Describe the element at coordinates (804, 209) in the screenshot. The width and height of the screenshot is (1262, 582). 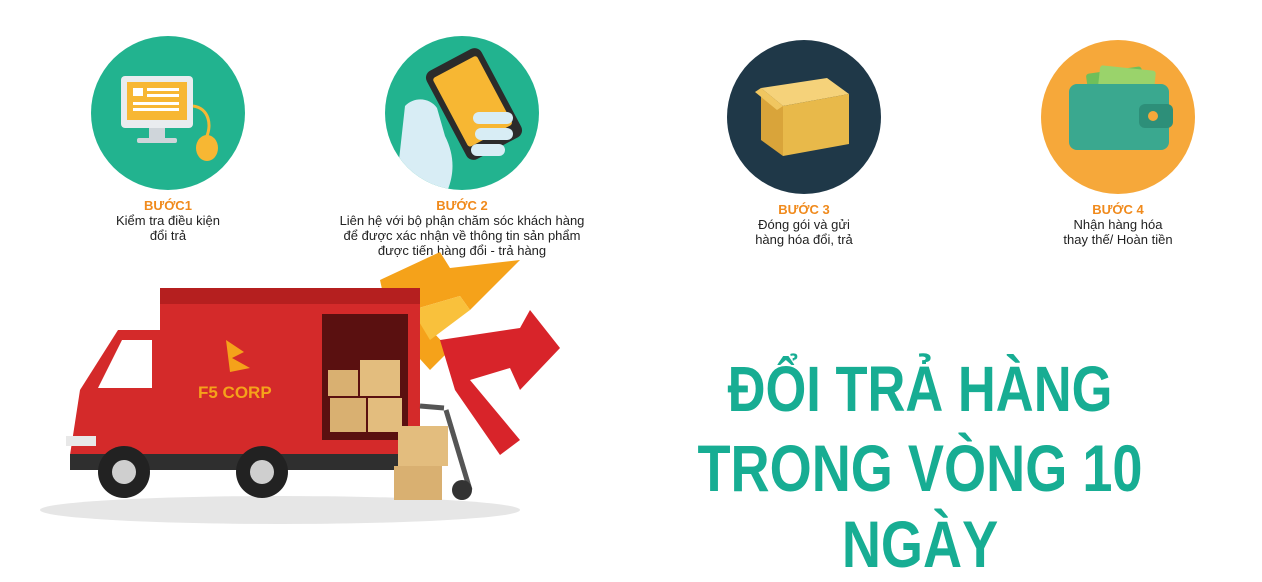
I see `step-title: BƯỚC 3` at that location.